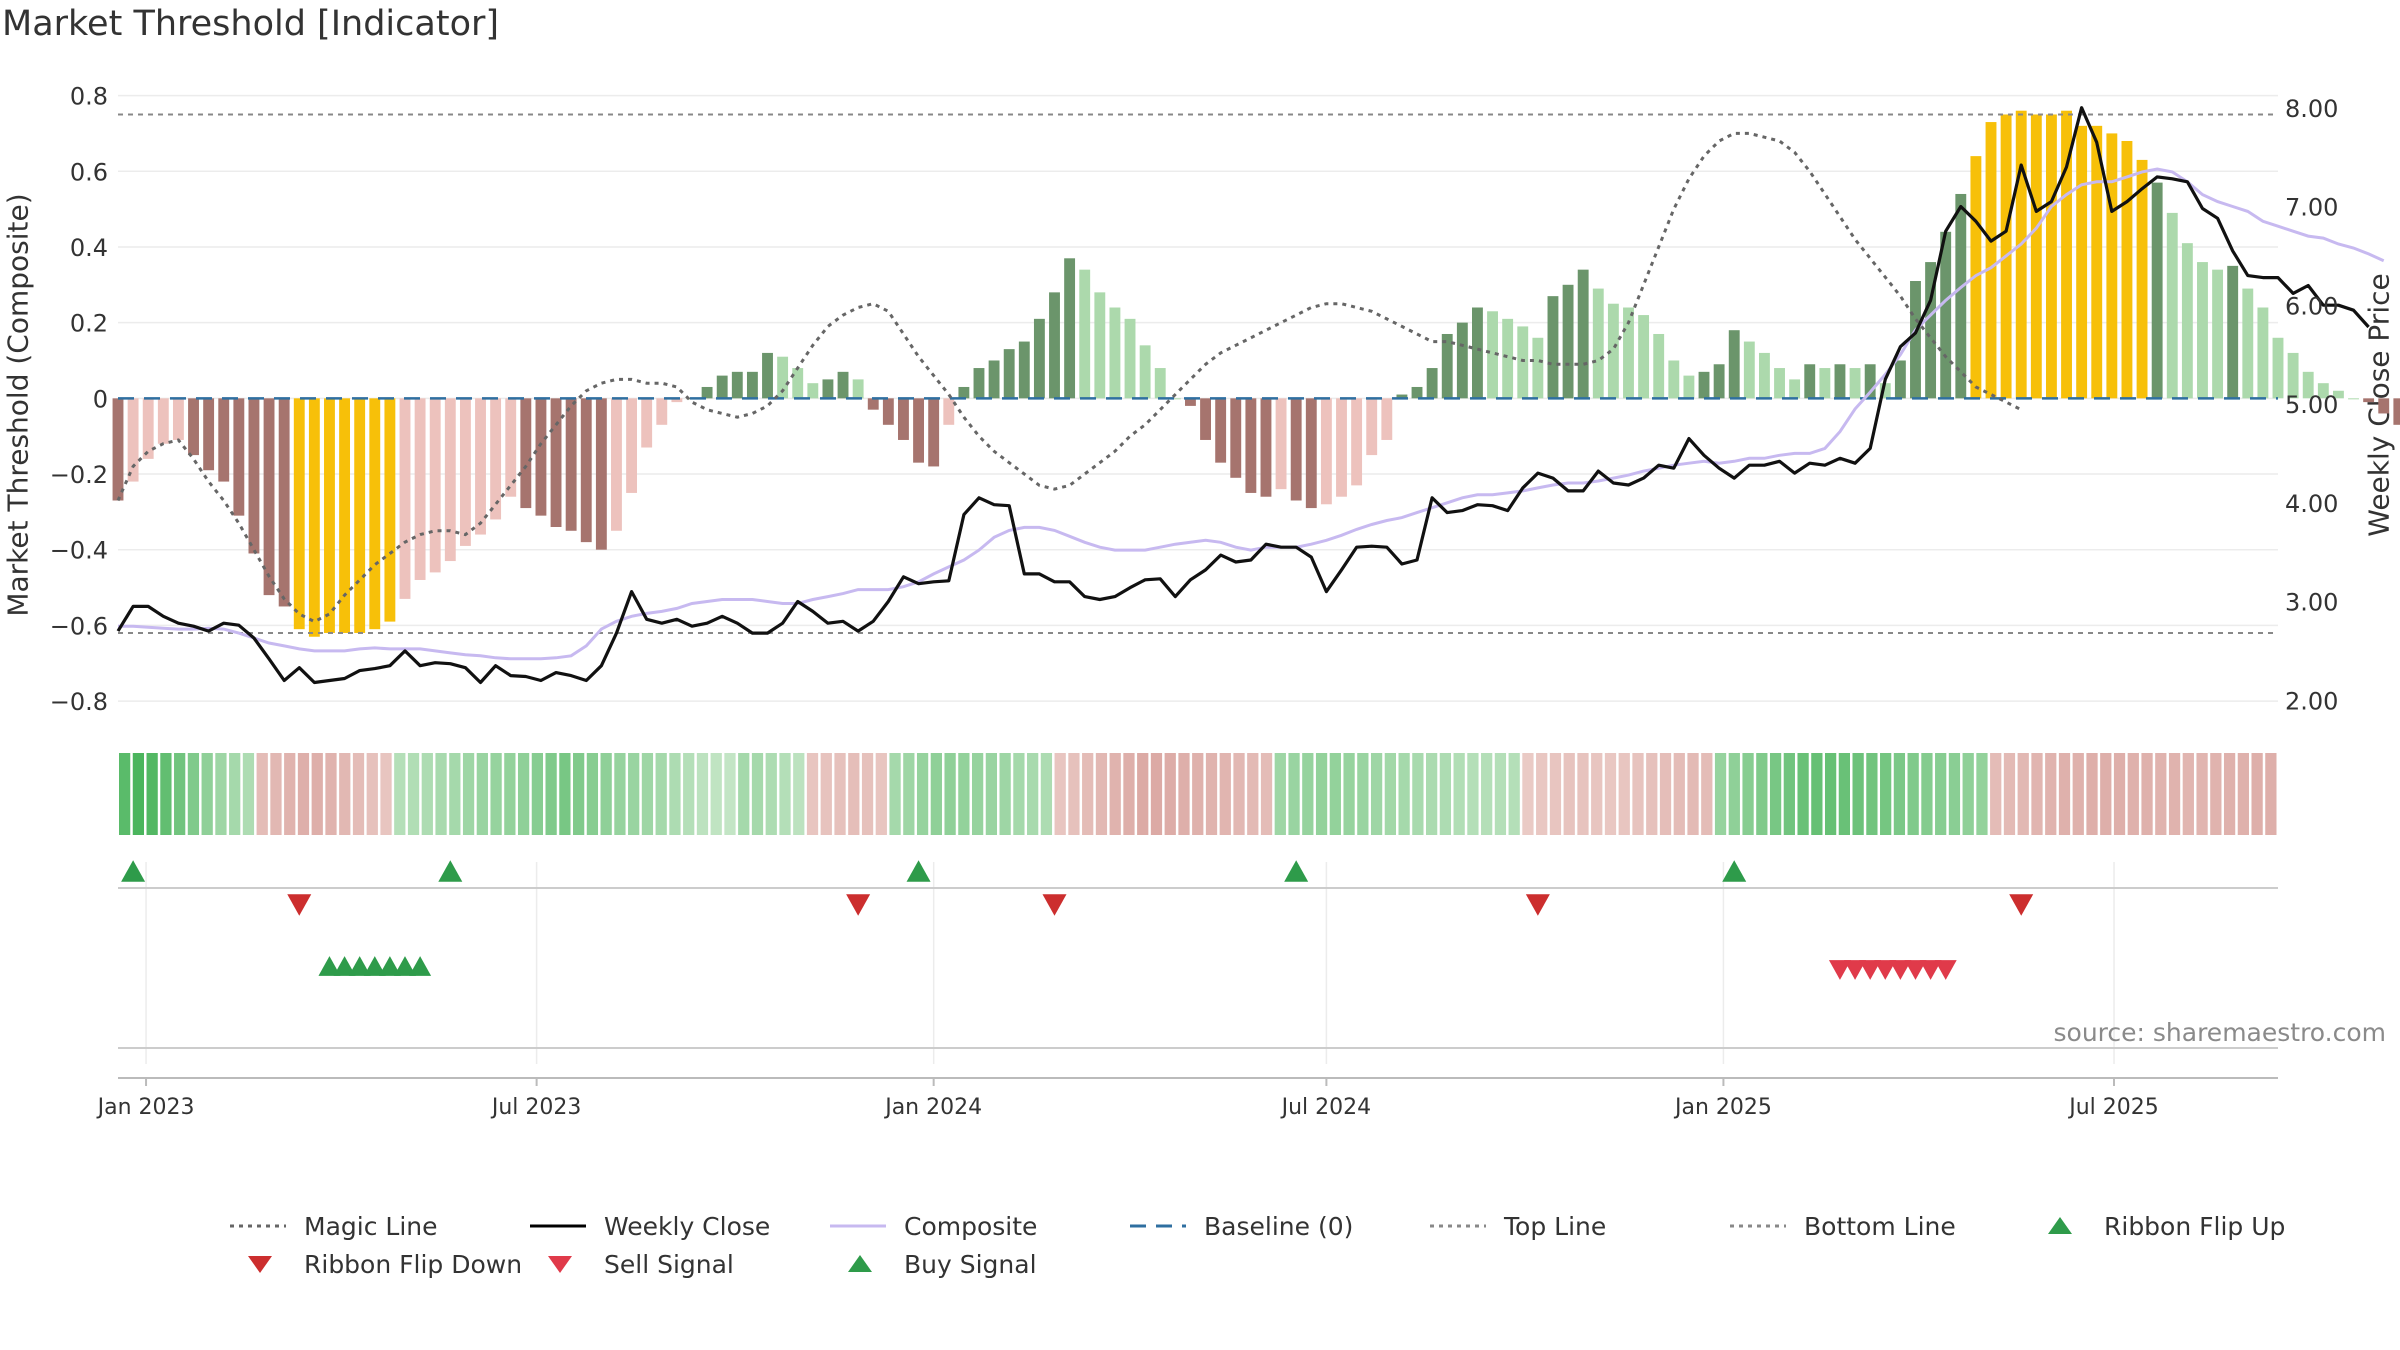 This screenshot has width=2400, height=1350. Describe the element at coordinates (1241, 1226) in the screenshot. I see `legend-item-baseline: Baseline (0)` at that location.